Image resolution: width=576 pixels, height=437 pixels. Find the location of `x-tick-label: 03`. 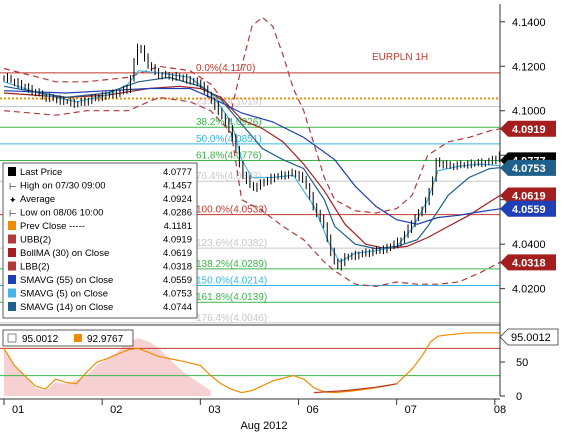

x-tick-label: 03 is located at coordinates (214, 410).